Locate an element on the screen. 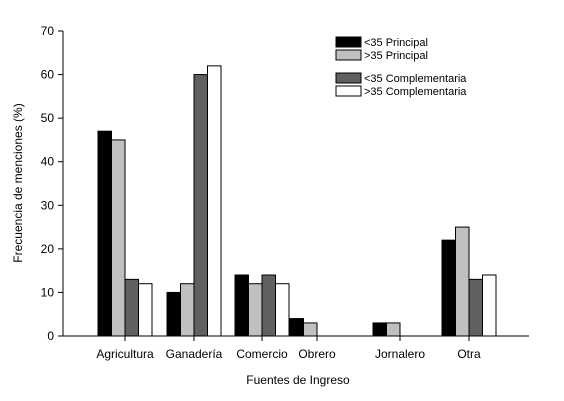  legend-label: >35 Complementaria is located at coordinates (415, 92).